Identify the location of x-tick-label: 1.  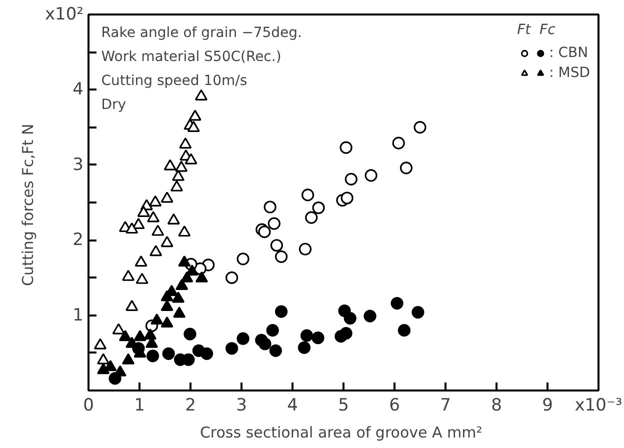
(139, 406).